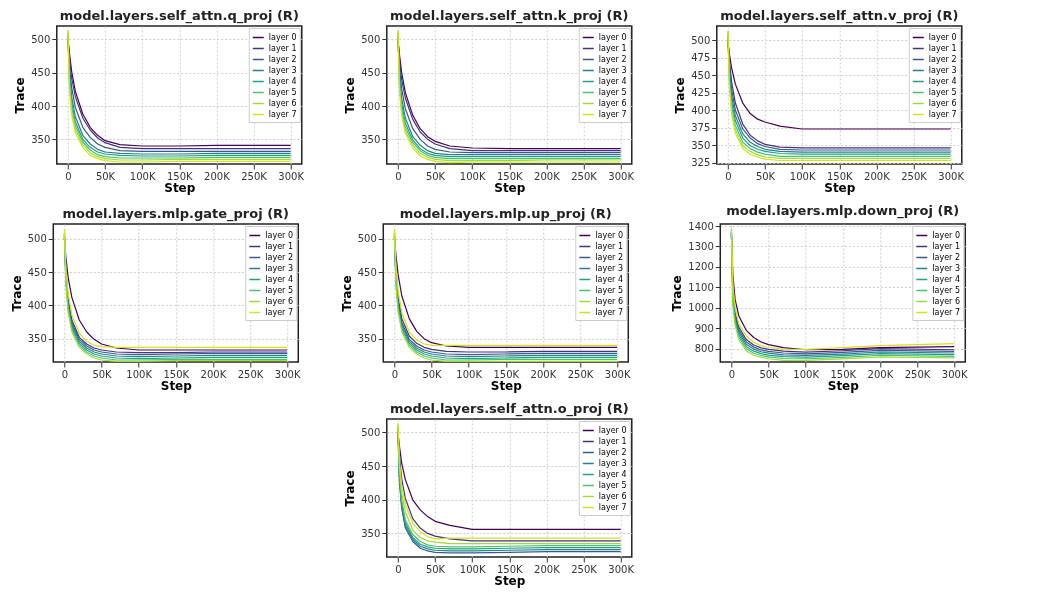 This screenshot has height=604, width=1060. What do you see at coordinates (509, 409) in the screenshot?
I see `chart-title: model.layers.self_attn.o_proj (R)` at bounding box center [509, 409].